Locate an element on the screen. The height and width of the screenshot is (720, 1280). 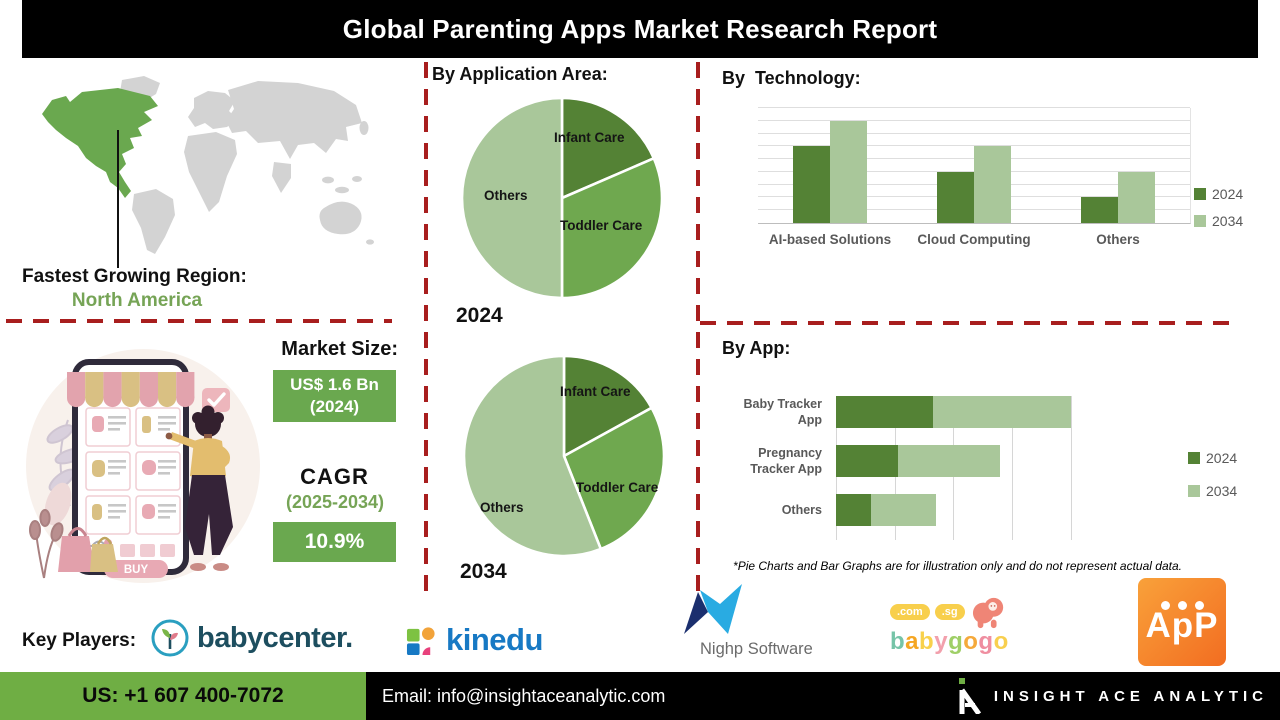
pie-2034-caption: 2034 is located at coordinates (483, 571).